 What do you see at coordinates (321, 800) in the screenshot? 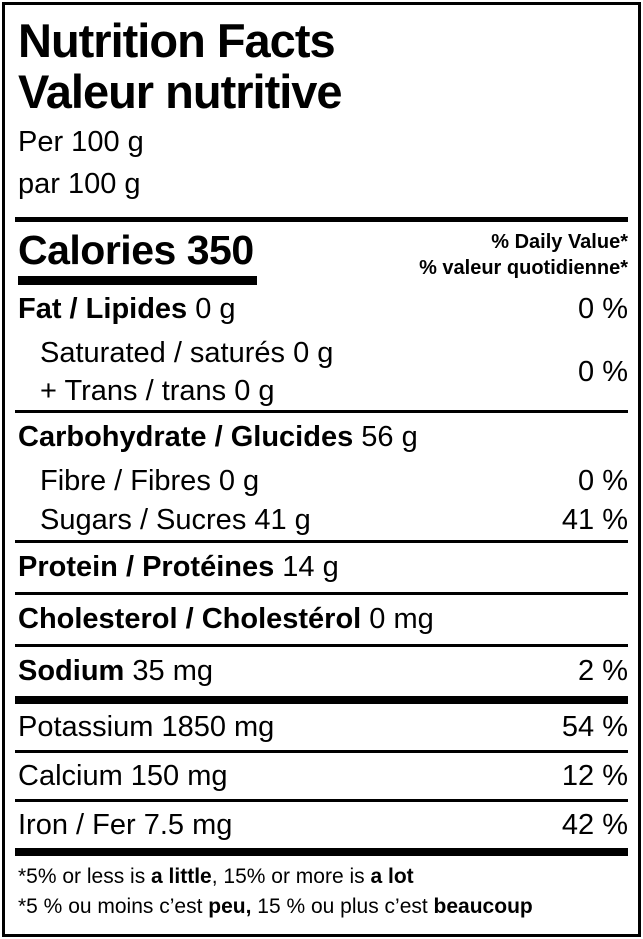
I see `separator-thin-above-iron` at bounding box center [321, 800].